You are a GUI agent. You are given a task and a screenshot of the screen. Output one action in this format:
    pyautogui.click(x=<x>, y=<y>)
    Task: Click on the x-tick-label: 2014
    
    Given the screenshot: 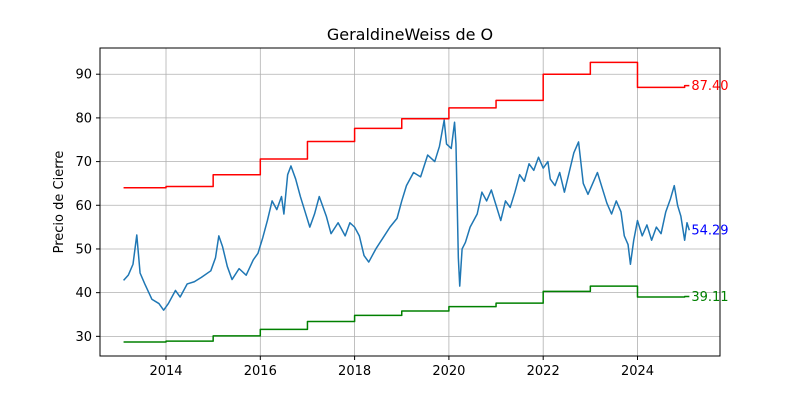 What is the action you would take?
    pyautogui.click(x=165, y=371)
    